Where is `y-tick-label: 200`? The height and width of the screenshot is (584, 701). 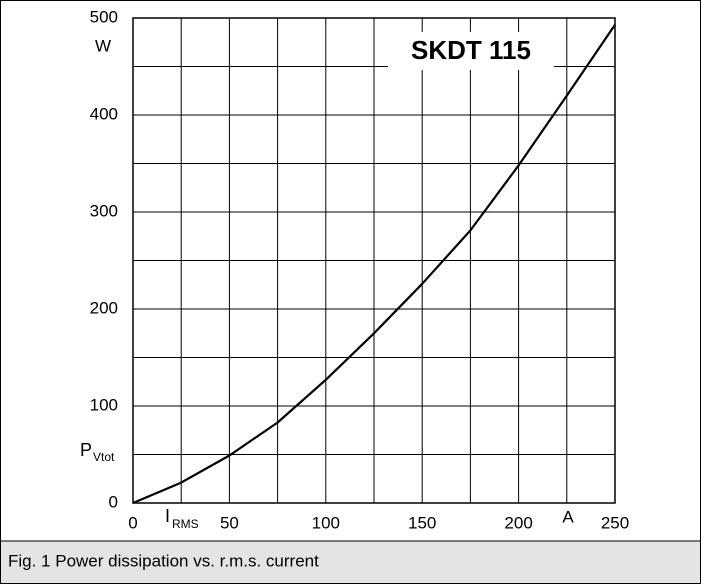
y-tick-label: 200 is located at coordinates (104, 307).